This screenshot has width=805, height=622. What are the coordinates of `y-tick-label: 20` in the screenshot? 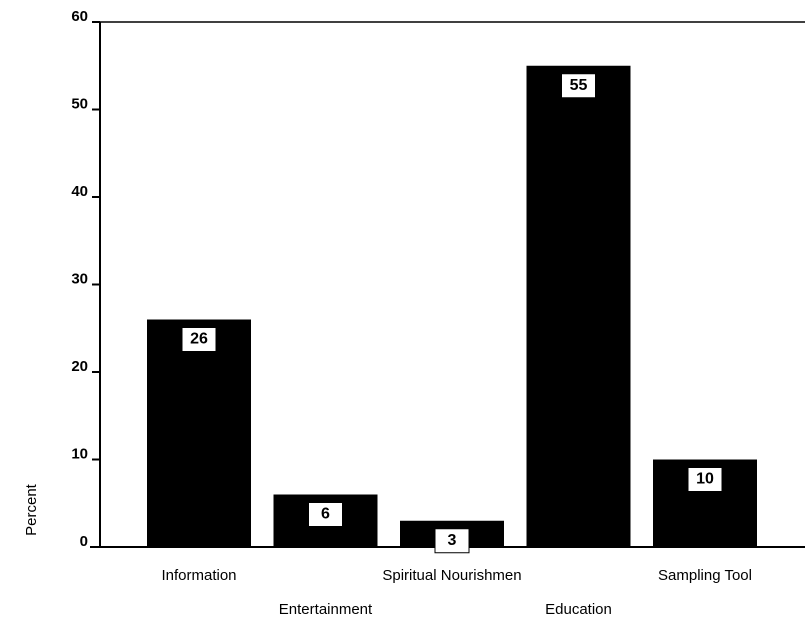 It's located at (79, 366).